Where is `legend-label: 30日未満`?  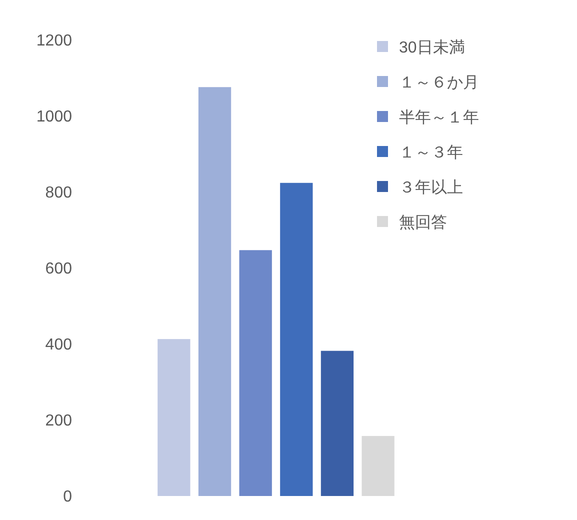
legend-label: 30日未満 is located at coordinates (432, 47).